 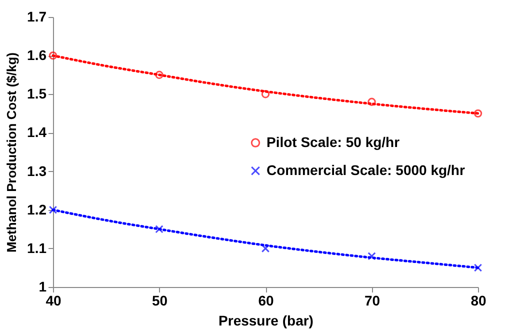 What do you see at coordinates (478, 300) in the screenshot?
I see `x-tick-label: 80` at bounding box center [478, 300].